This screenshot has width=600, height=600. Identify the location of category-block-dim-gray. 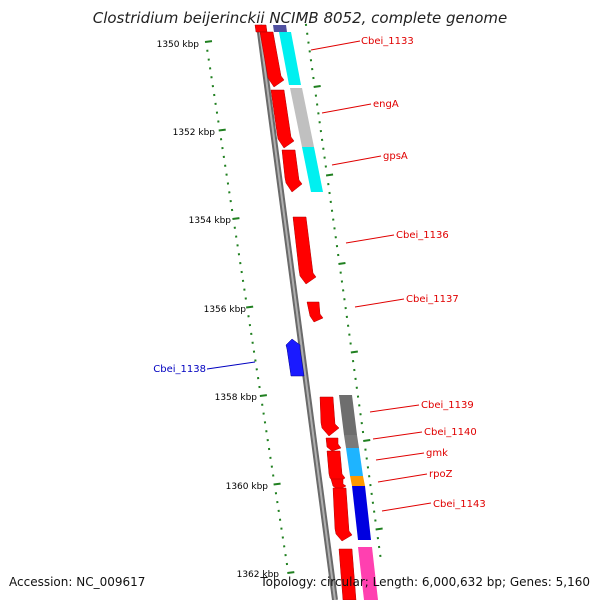
(351, 441).